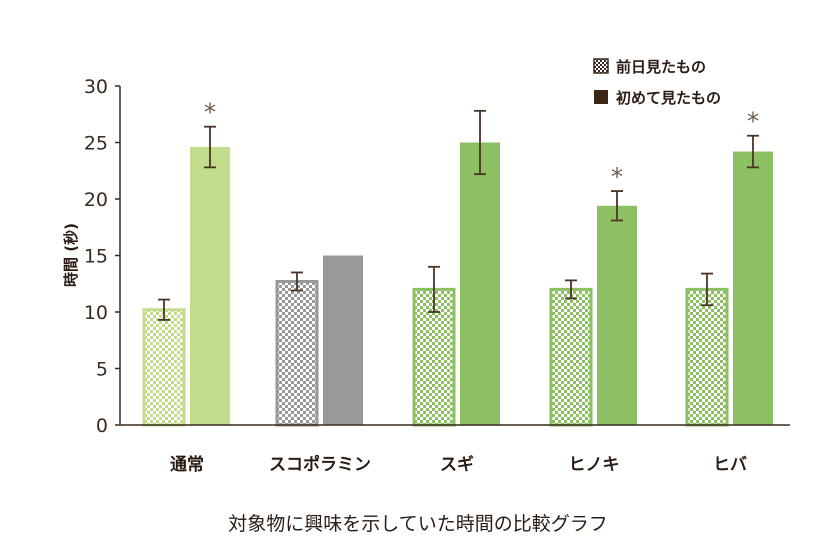  I want to click on y-tick-label: 0, so click(102, 426).